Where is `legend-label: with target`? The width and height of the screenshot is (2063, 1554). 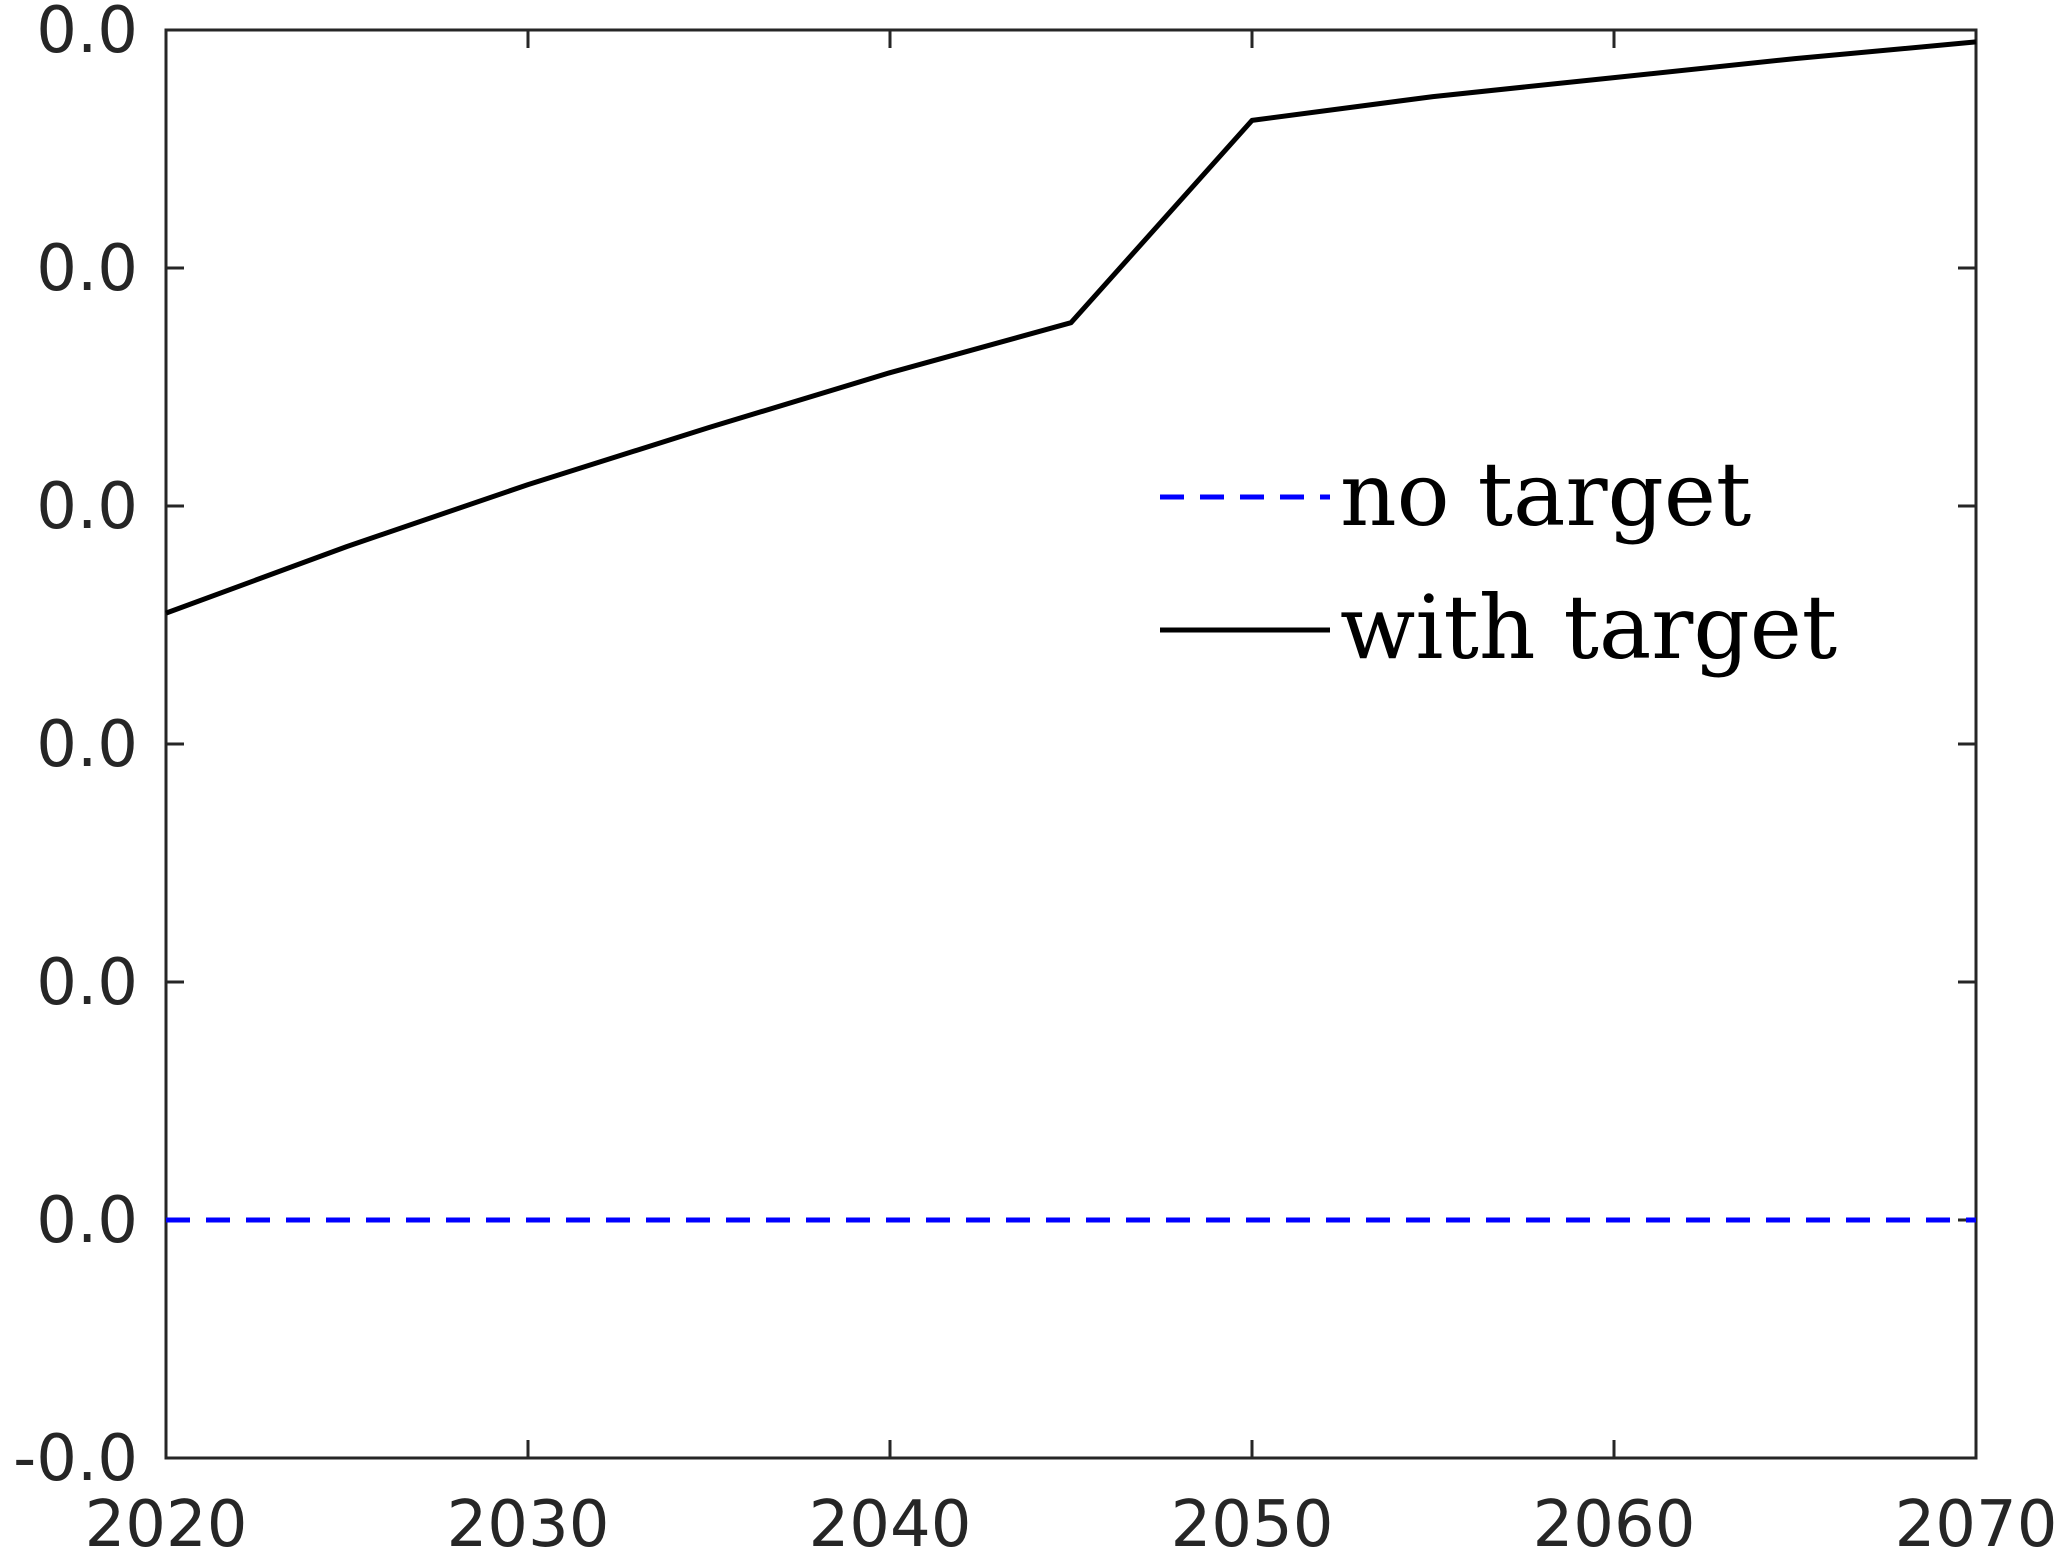
legend-label: with target is located at coordinates (1588, 627).